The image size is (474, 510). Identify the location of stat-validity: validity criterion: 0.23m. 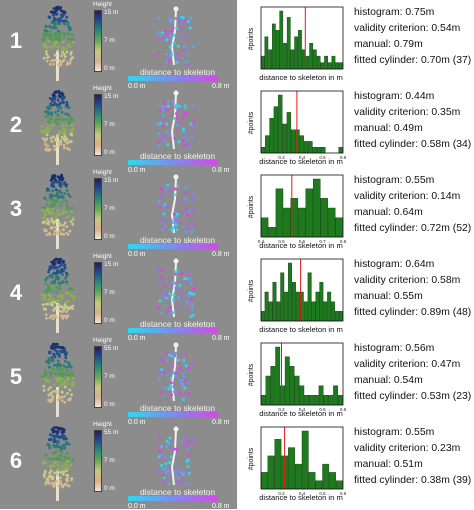
(407, 448).